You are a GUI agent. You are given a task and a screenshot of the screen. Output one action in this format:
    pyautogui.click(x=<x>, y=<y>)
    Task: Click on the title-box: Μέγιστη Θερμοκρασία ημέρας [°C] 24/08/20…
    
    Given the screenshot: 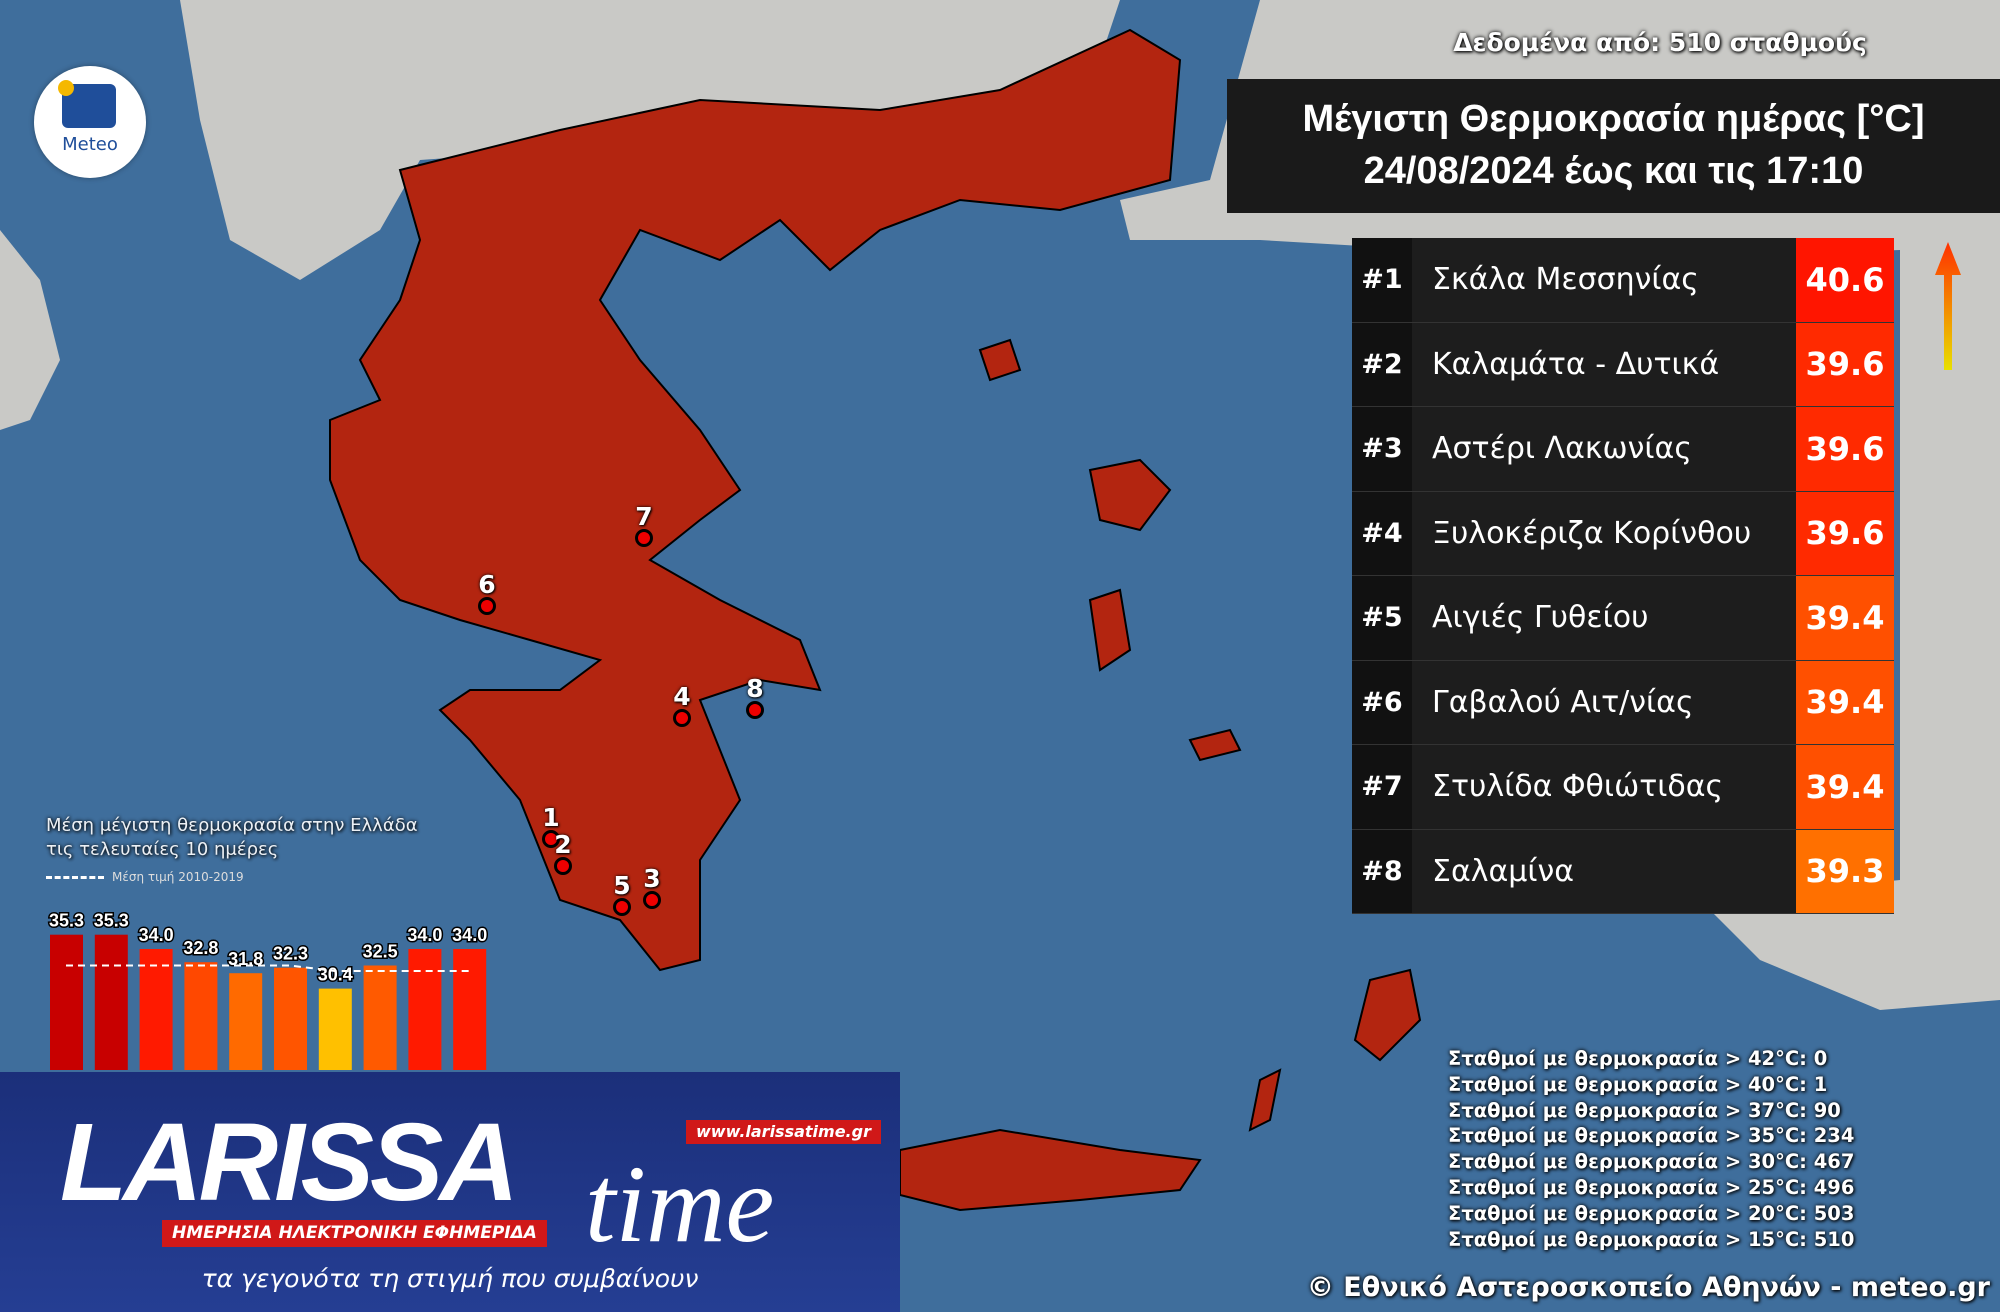 What is the action you would take?
    pyautogui.click(x=1613, y=146)
    